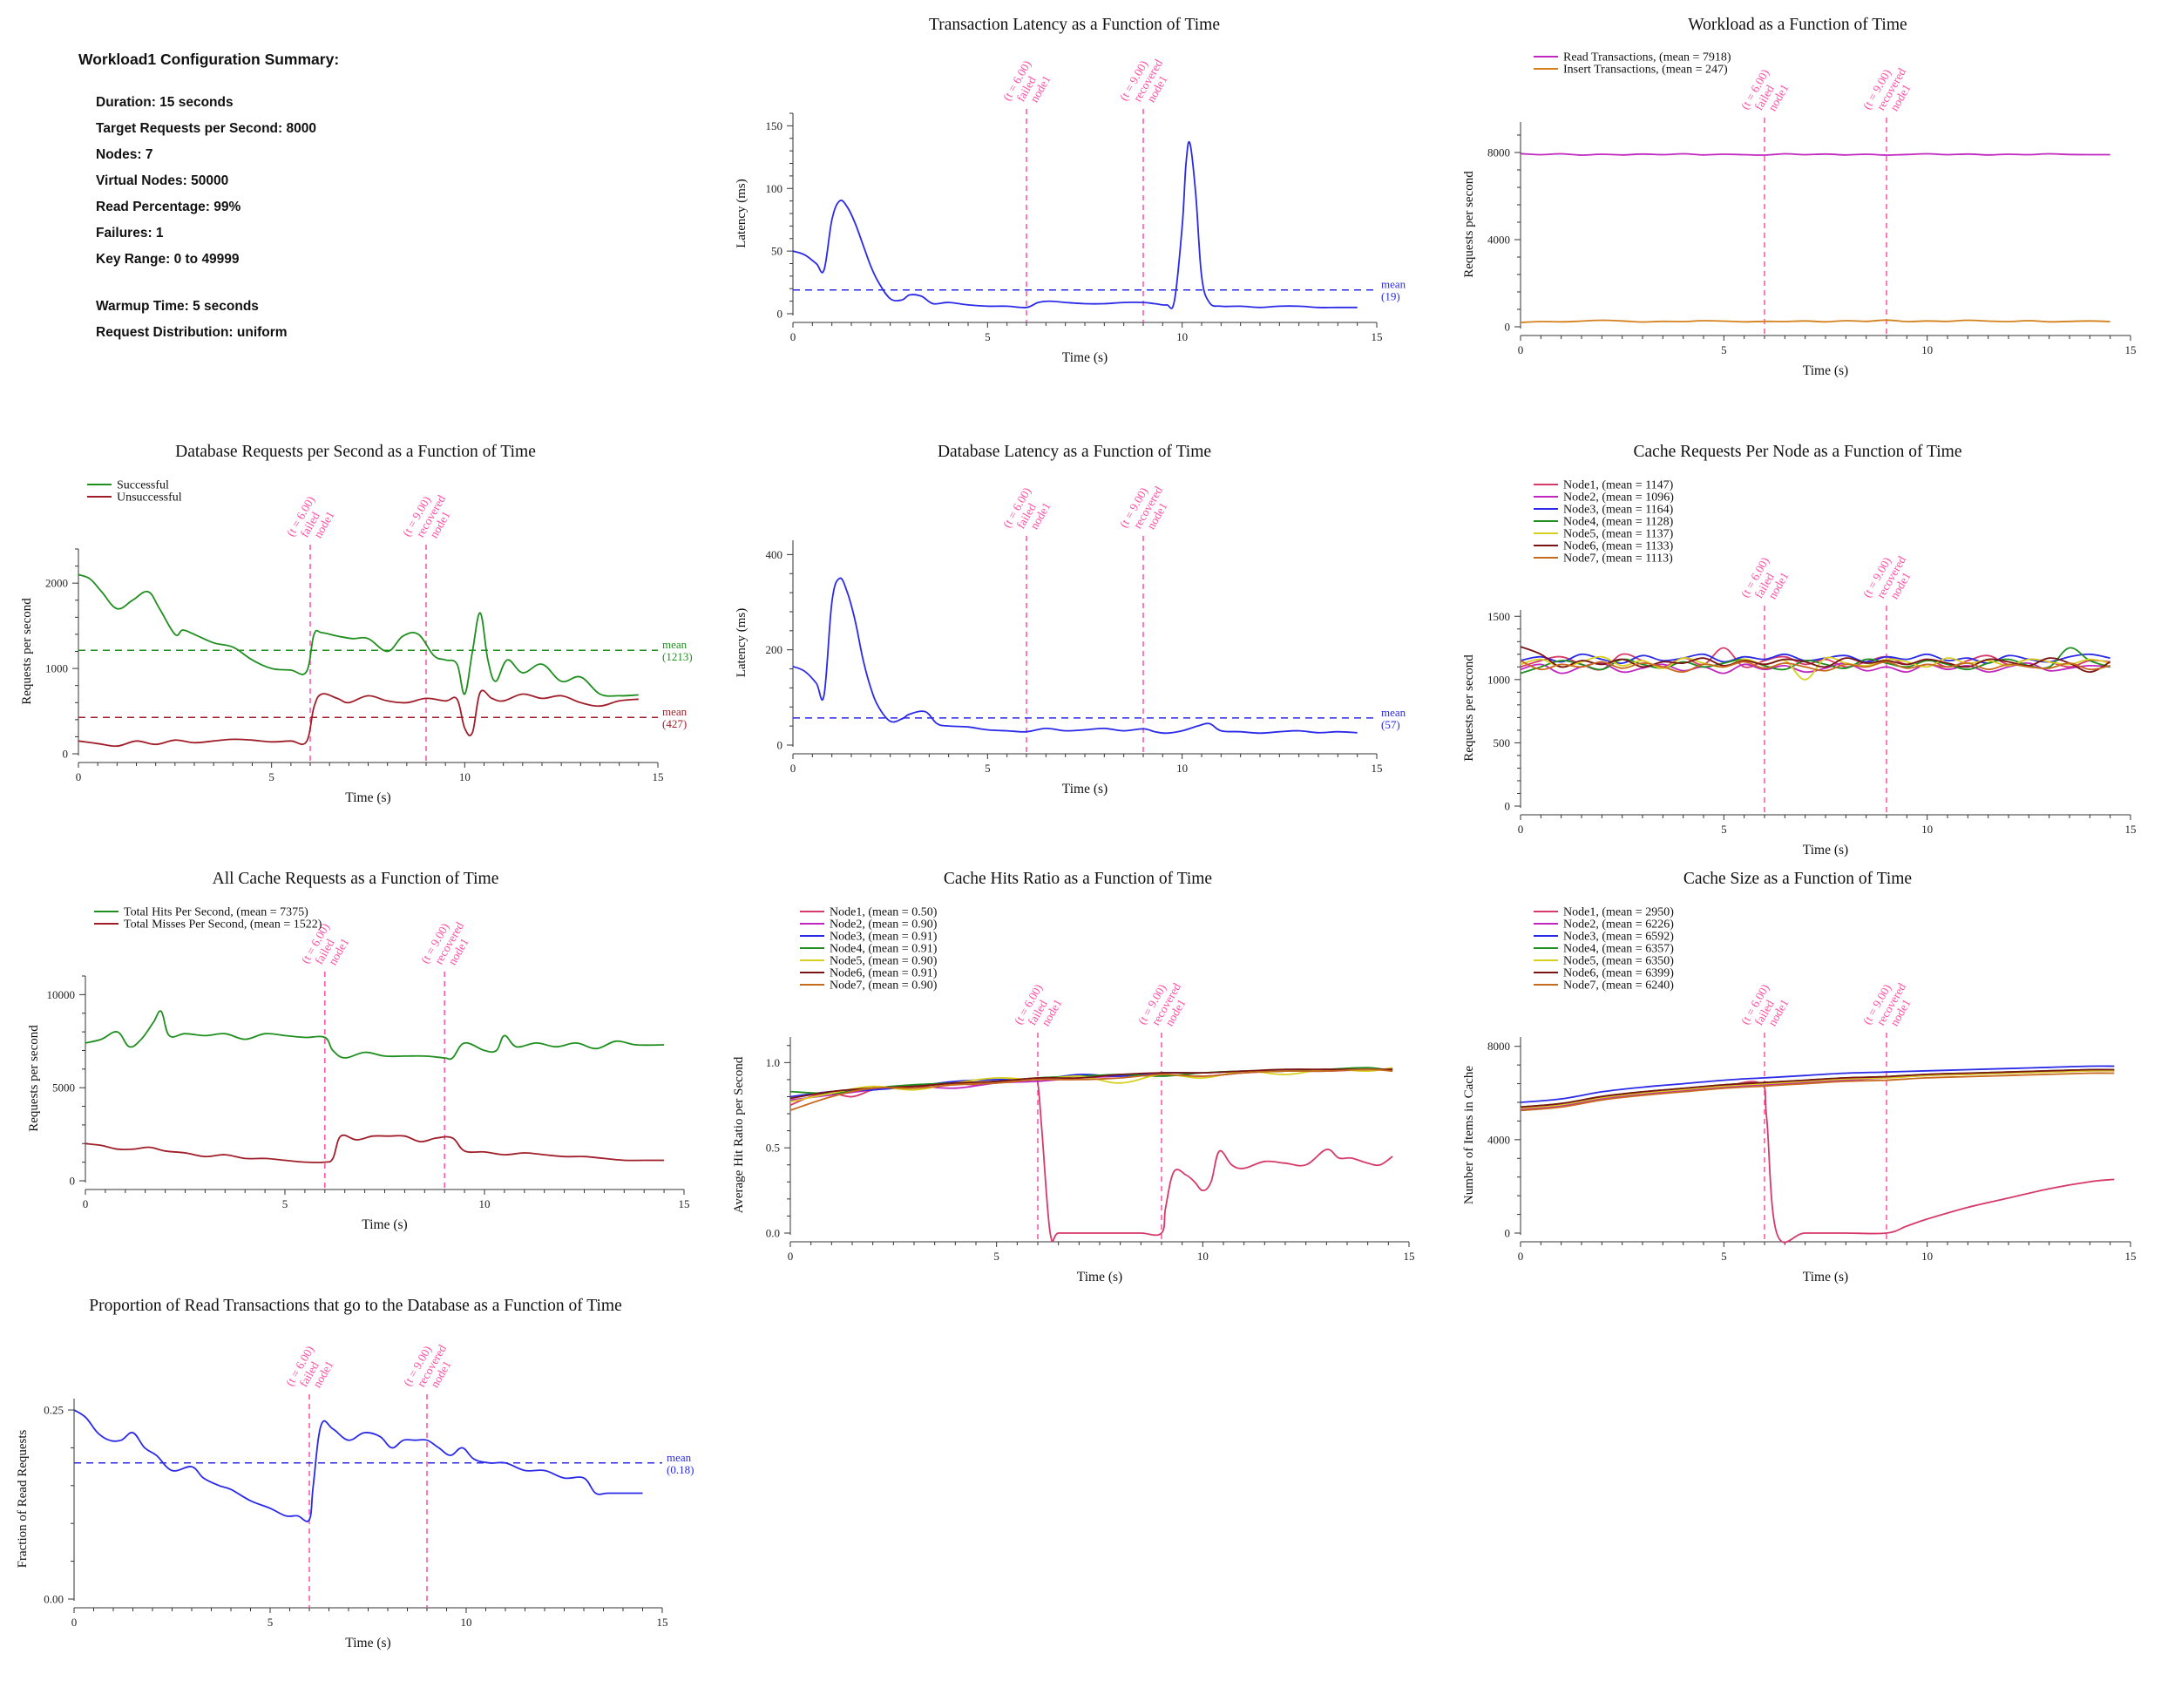 The image size is (2161, 1708). I want to click on summary-line: Failures: 1, so click(130, 234).